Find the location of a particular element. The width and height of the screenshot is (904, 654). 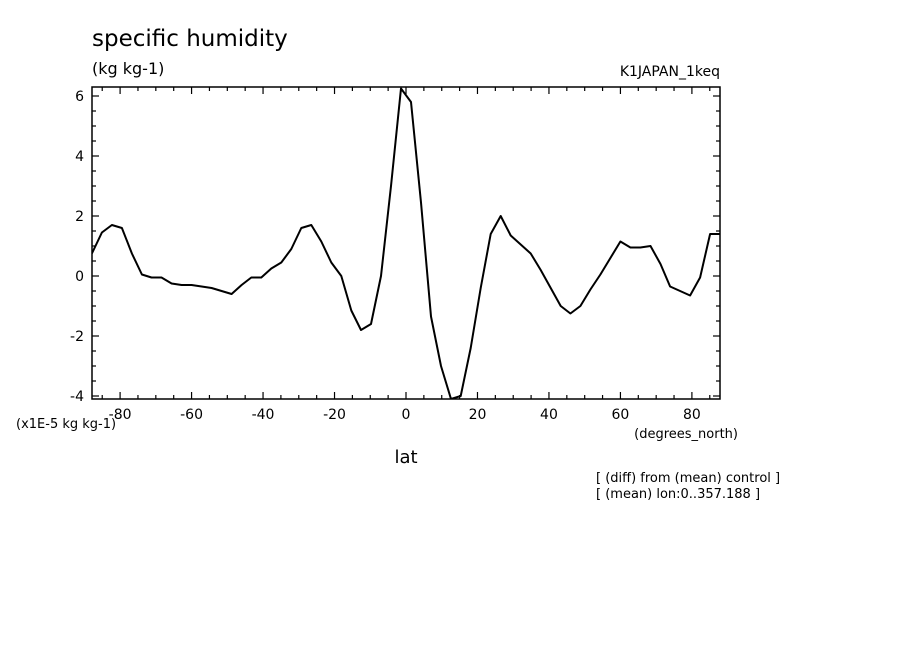

x-tick-label: -20 is located at coordinates (334, 415).